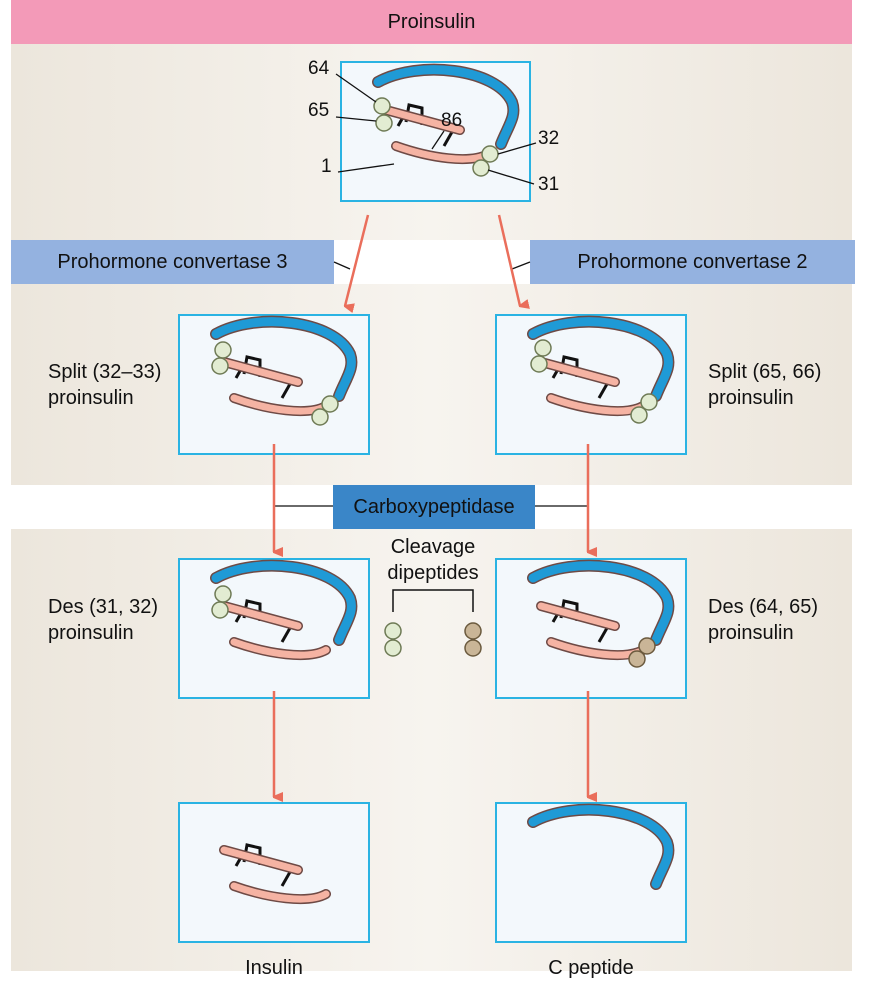 The width and height of the screenshot is (872, 981). I want to click on split-65-66-structure, so click(599, 373).